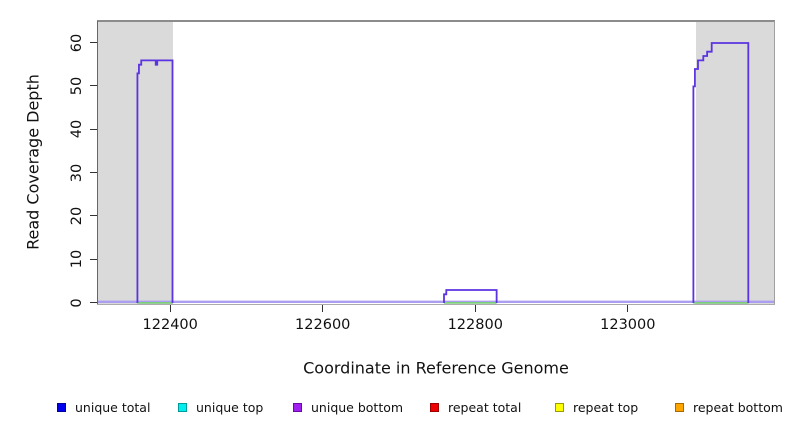  What do you see at coordinates (357, 407) in the screenshot?
I see `legend-label: unique bottom` at bounding box center [357, 407].